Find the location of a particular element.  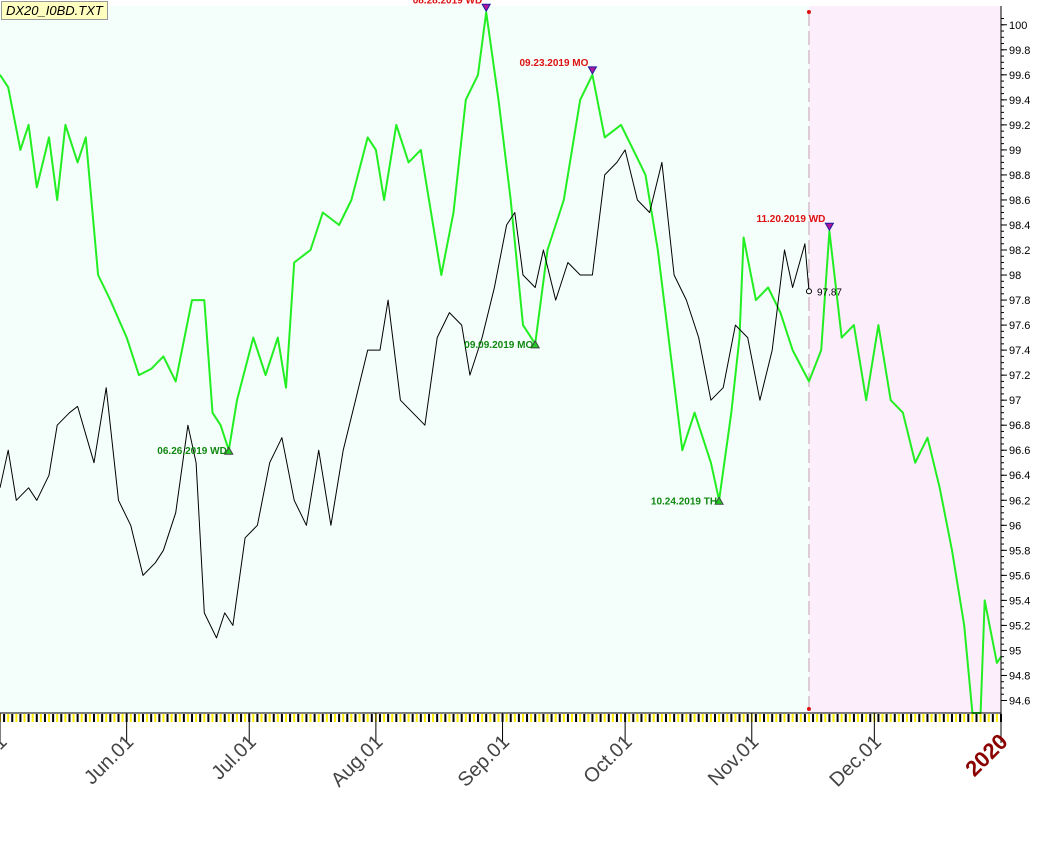

y-tick-label: 99.2 is located at coordinates (1019, 126).